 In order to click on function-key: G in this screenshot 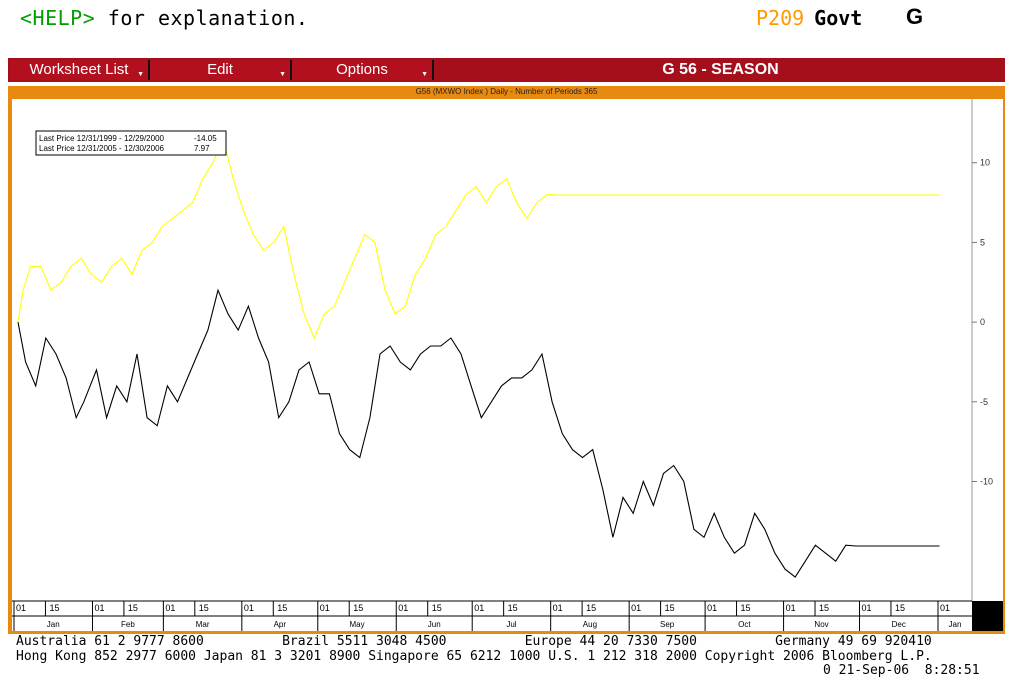, I will do `click(915, 16)`.